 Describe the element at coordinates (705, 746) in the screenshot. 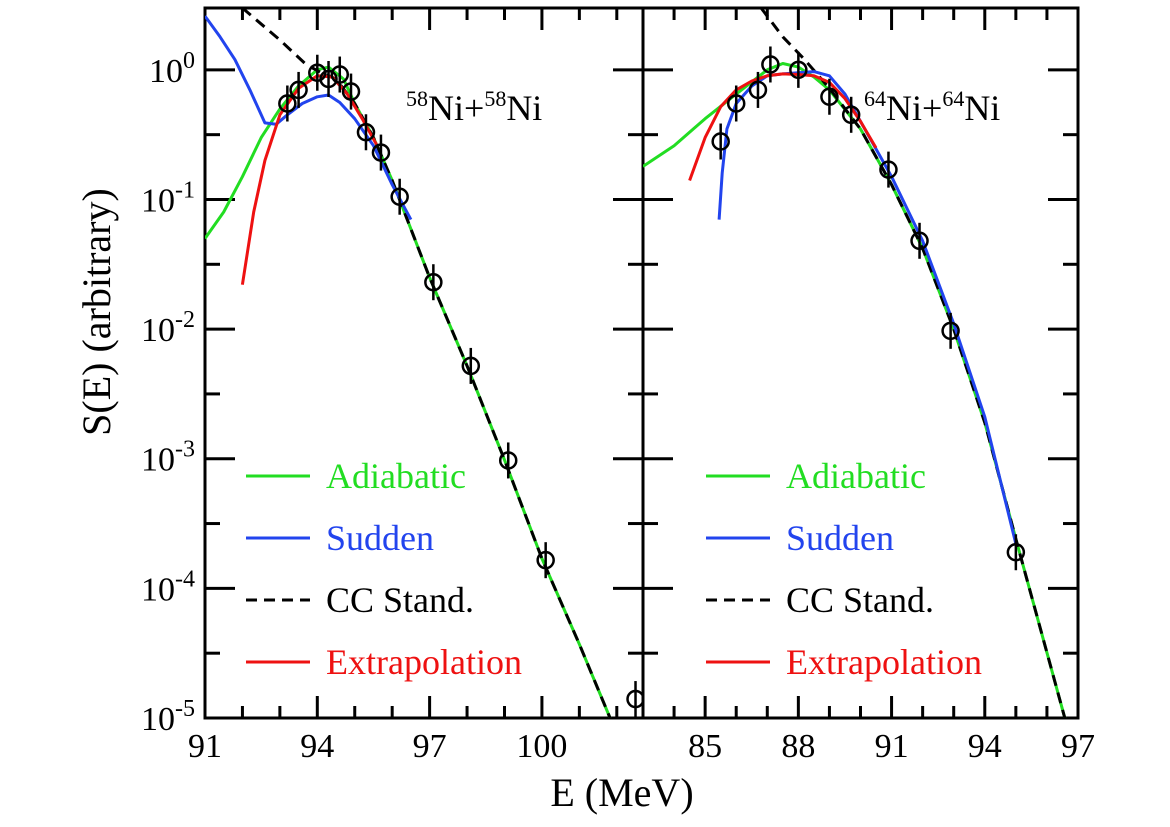

I see `x-tick-label: 85` at that location.